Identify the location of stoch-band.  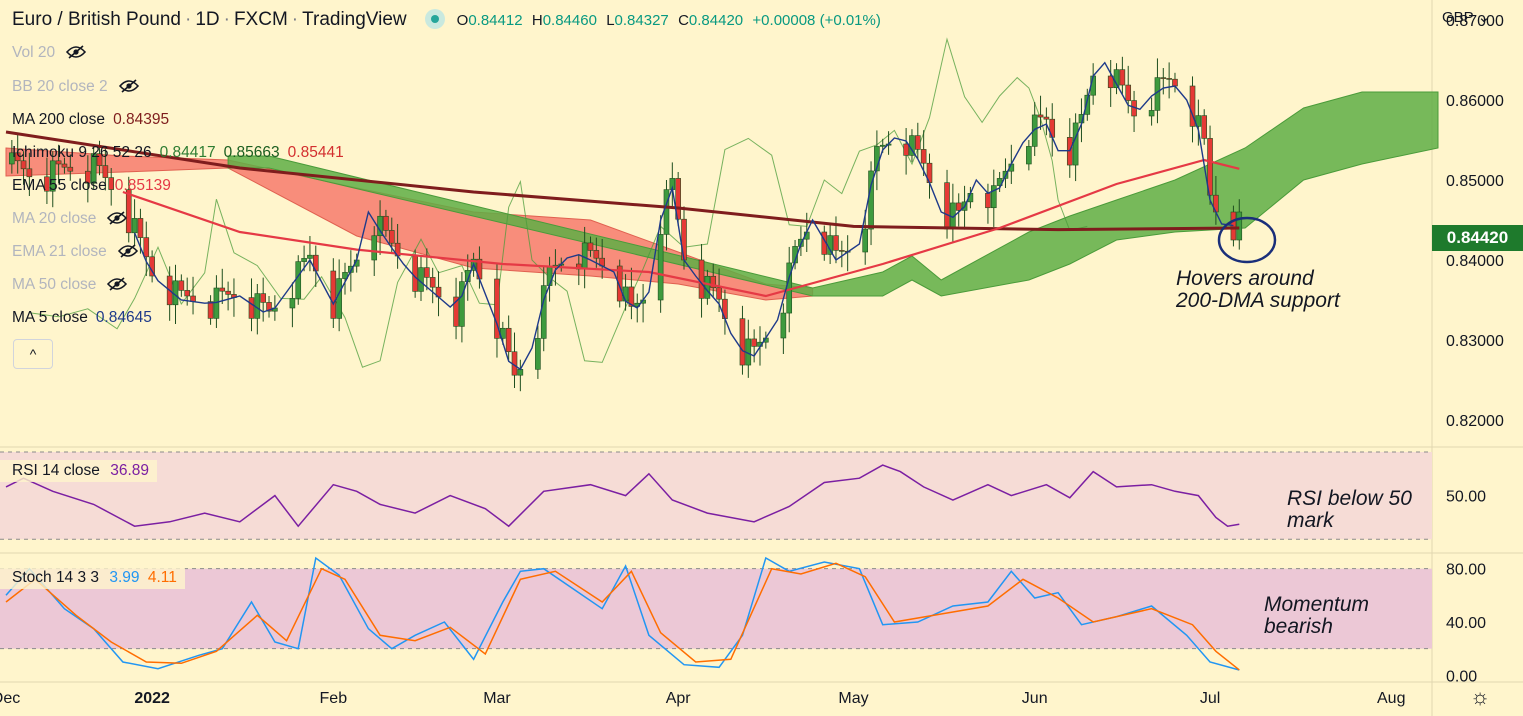
(716, 608).